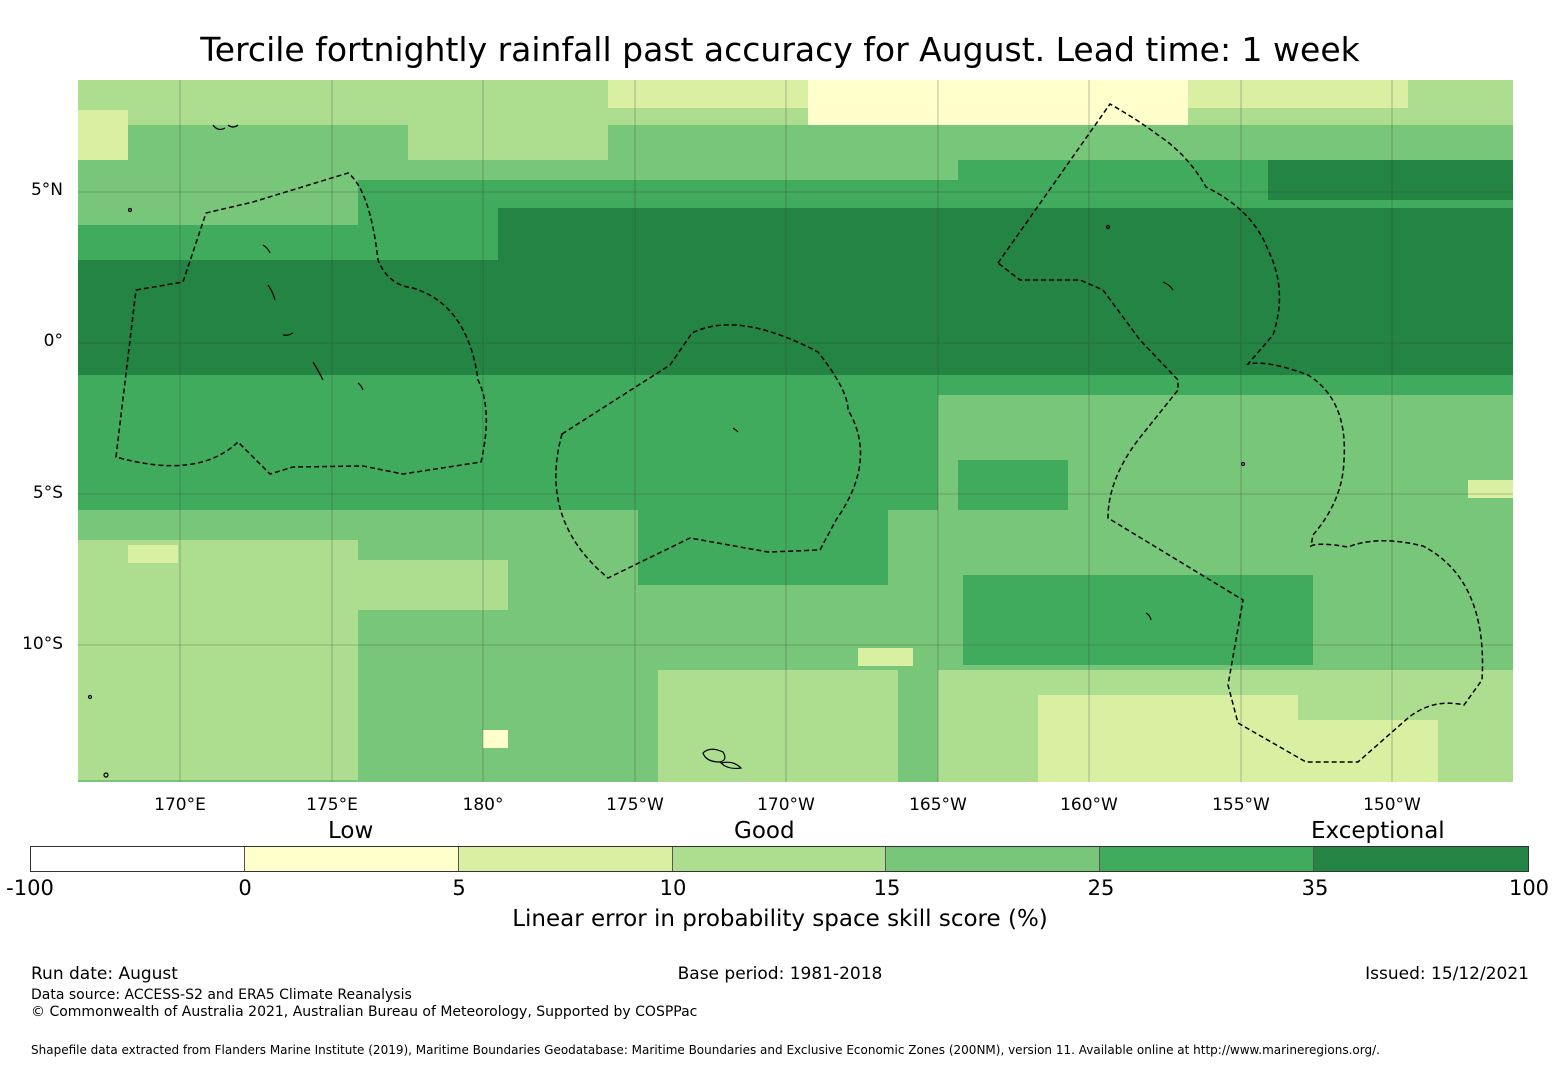 This screenshot has height=1065, width=1560. I want to click on colorbar-tick: 15, so click(887, 888).